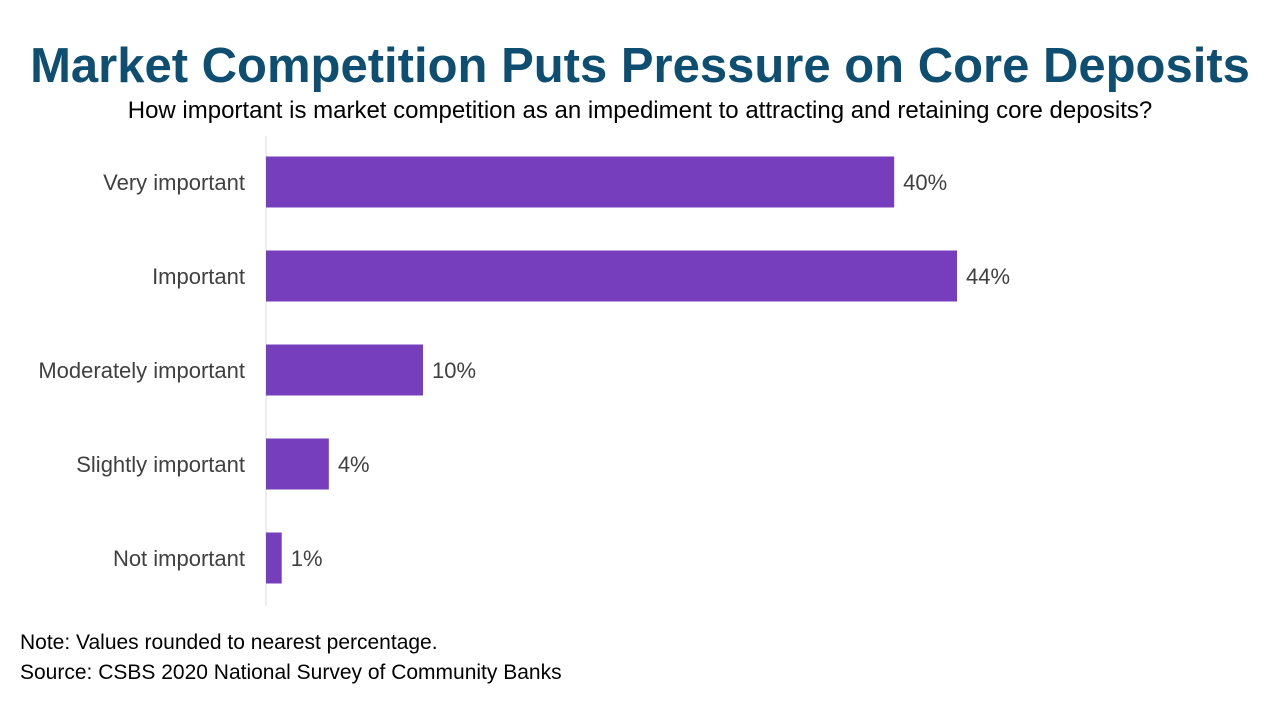 Image resolution: width=1280 pixels, height=720 pixels. Describe the element at coordinates (354, 464) in the screenshot. I see `value-label: 4%` at that location.